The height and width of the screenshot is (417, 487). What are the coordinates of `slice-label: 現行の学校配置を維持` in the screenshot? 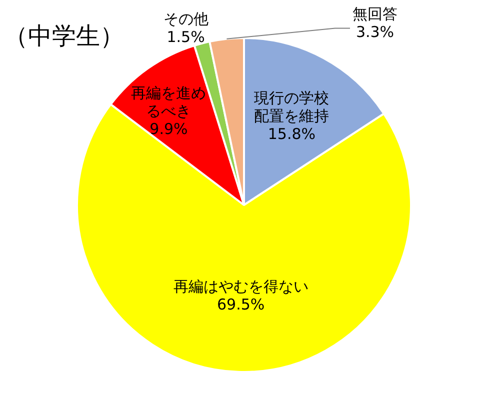 It's located at (292, 106).